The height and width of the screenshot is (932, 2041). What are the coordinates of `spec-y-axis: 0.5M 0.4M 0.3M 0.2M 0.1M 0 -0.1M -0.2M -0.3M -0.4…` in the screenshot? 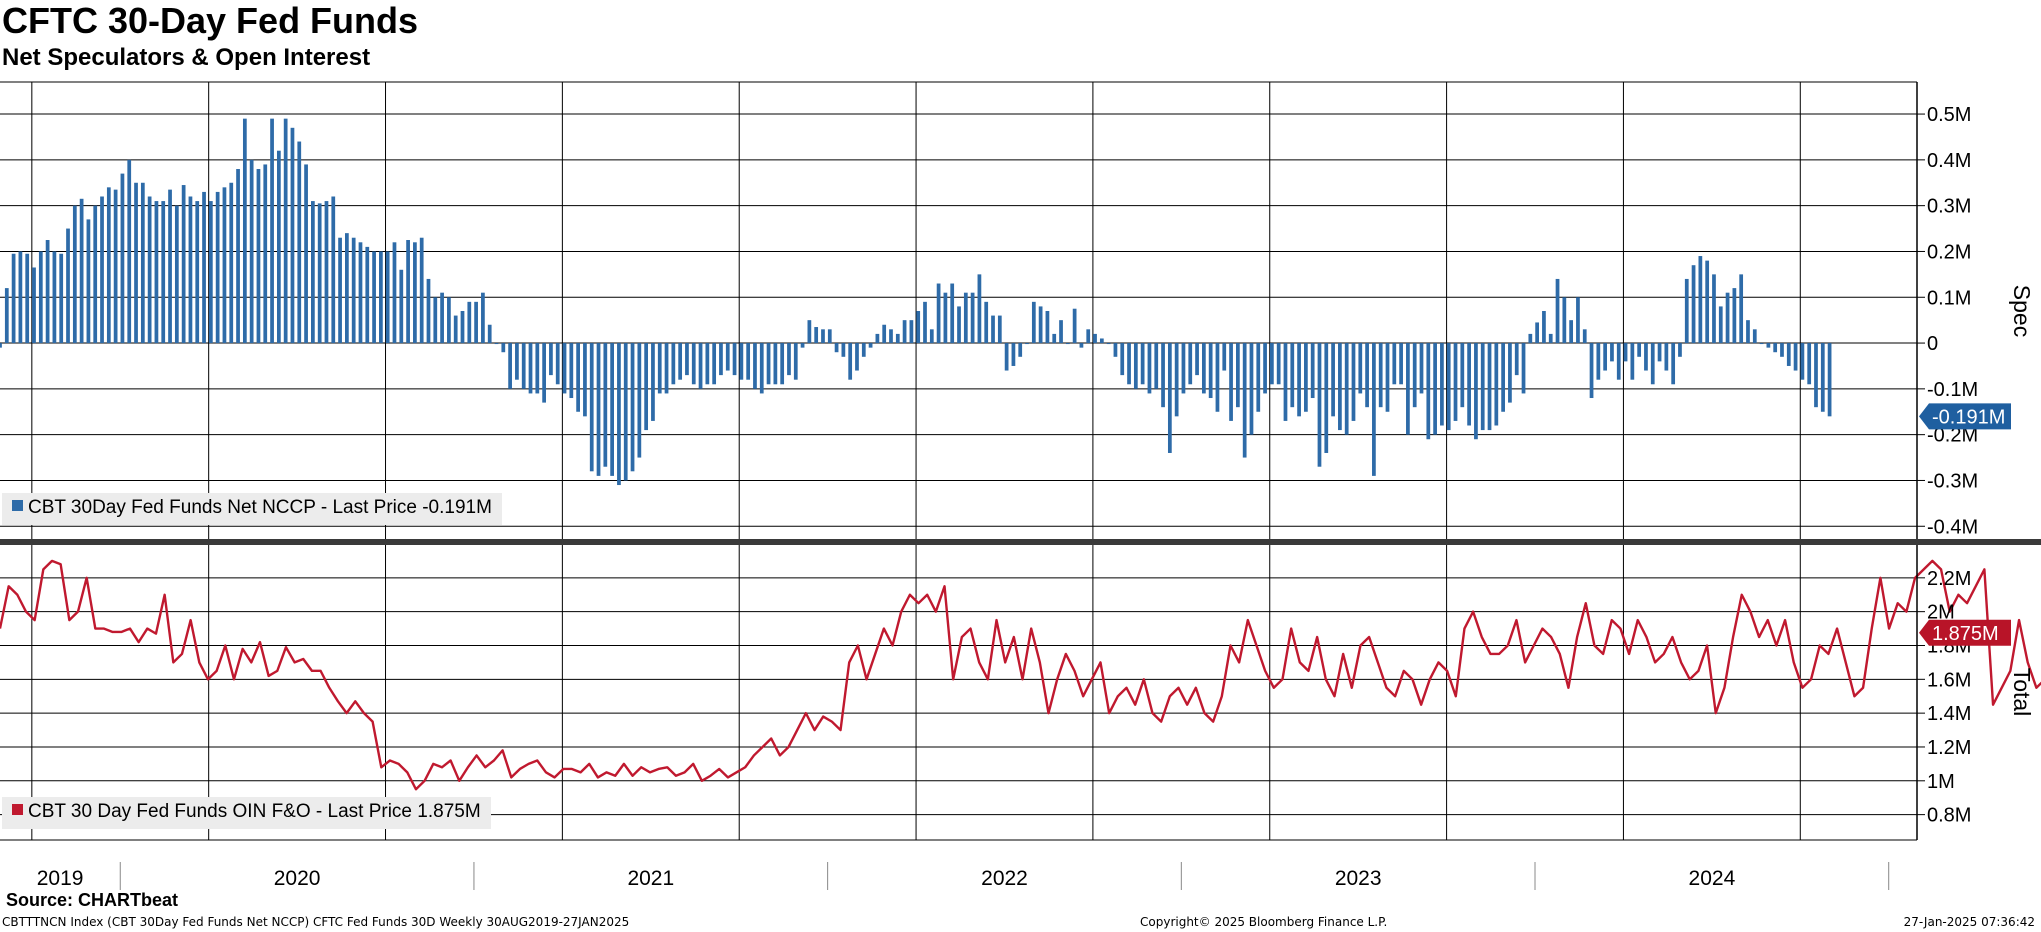 It's located at (1976, 321).